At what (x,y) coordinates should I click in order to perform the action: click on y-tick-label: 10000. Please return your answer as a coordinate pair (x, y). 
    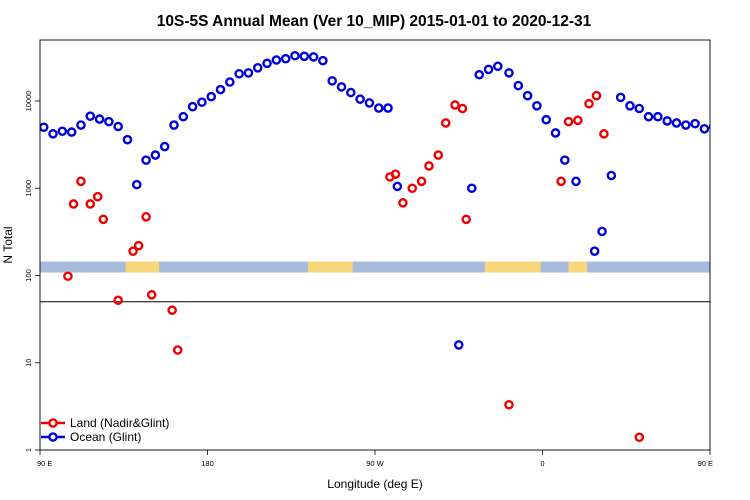
    Looking at the image, I should click on (28, 101).